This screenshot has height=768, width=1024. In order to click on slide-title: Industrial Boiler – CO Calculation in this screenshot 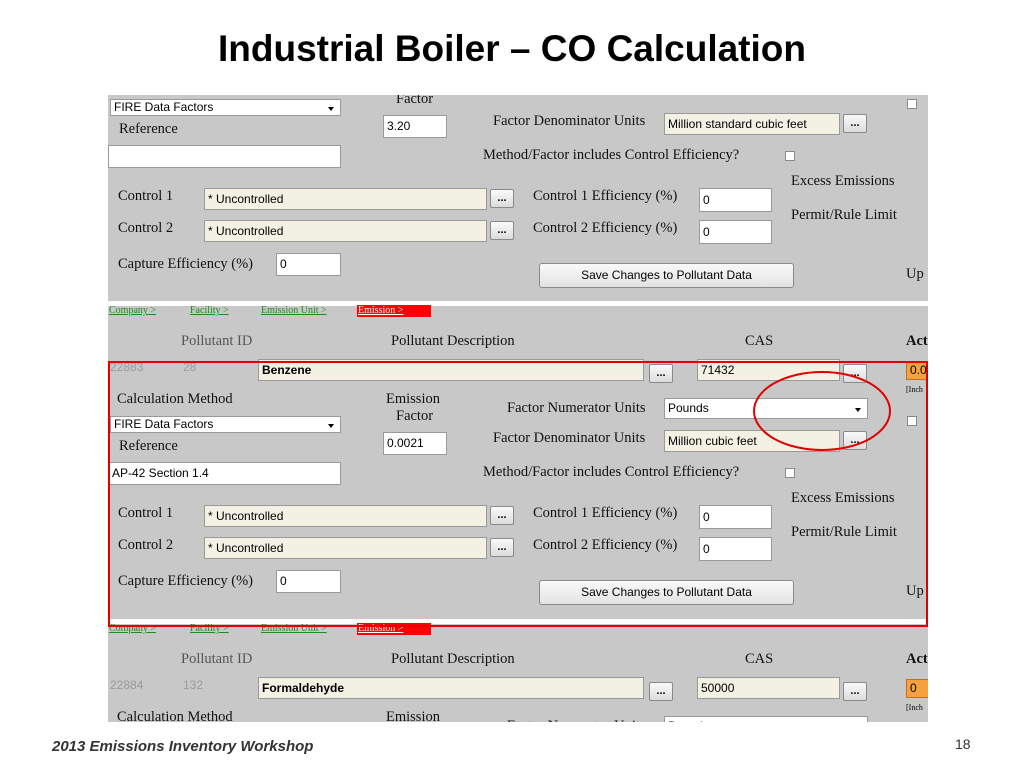, I will do `click(512, 48)`.